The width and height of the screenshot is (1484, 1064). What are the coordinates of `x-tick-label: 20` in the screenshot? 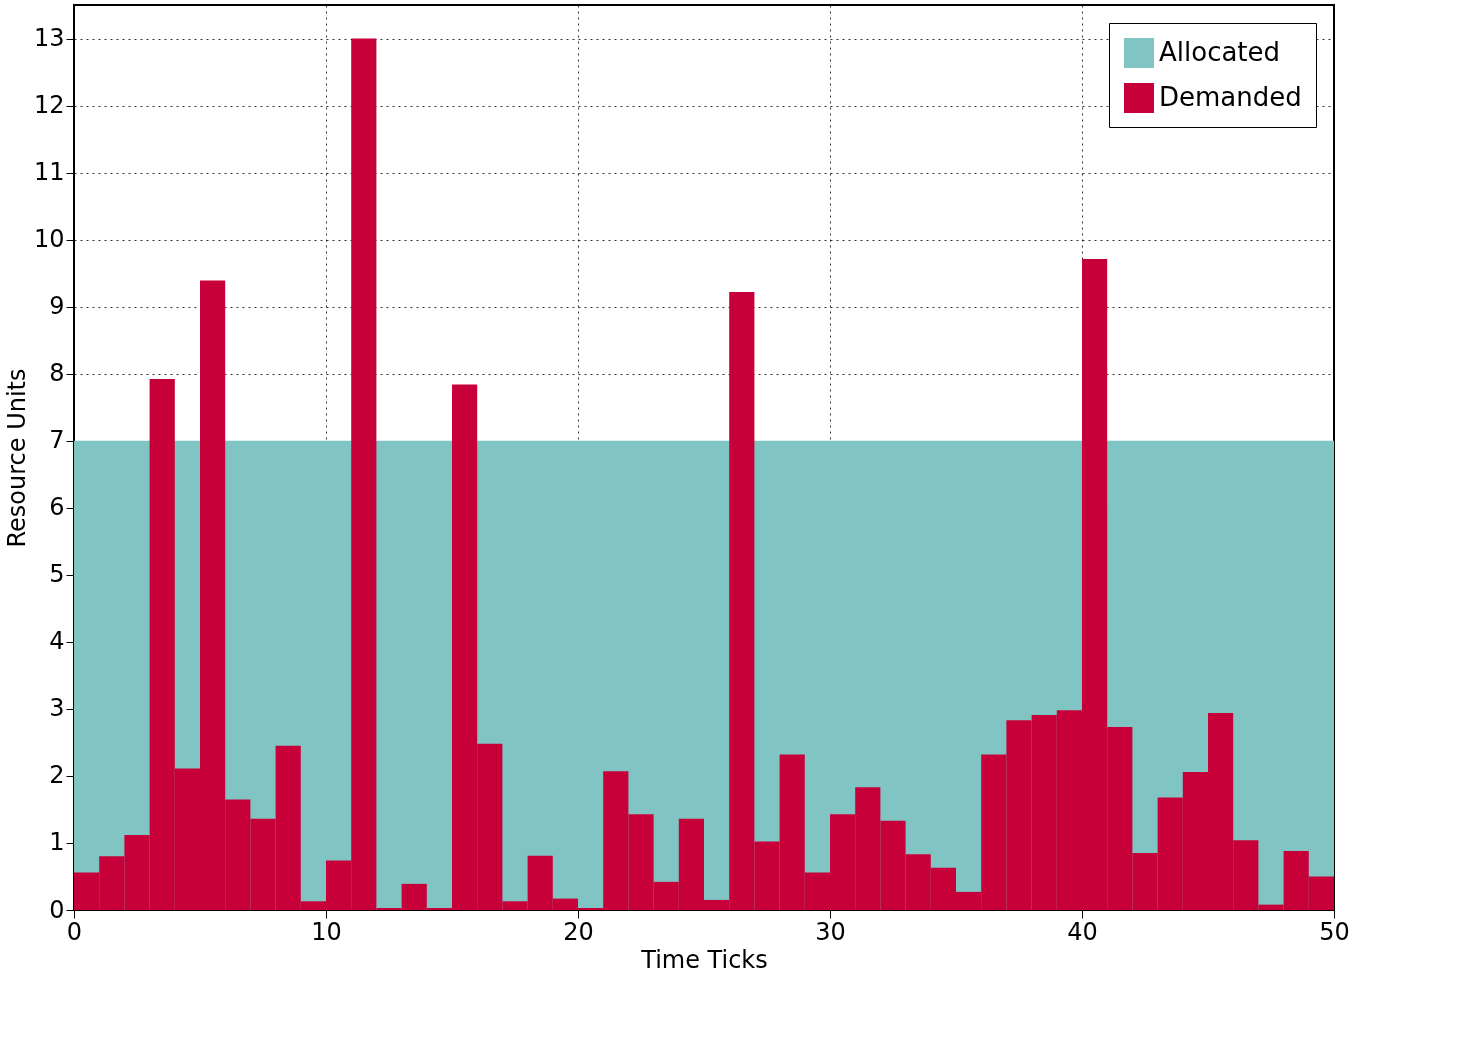 It's located at (578, 931).